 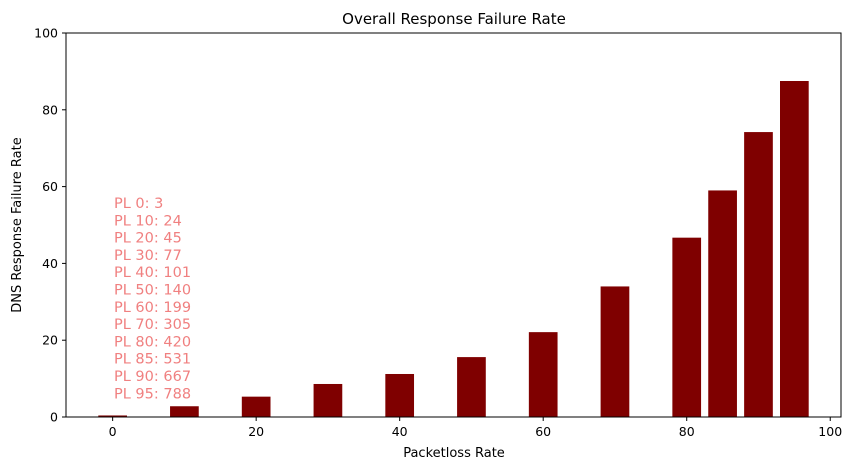 What do you see at coordinates (830, 431) in the screenshot?
I see `x-tick-label: 100` at bounding box center [830, 431].